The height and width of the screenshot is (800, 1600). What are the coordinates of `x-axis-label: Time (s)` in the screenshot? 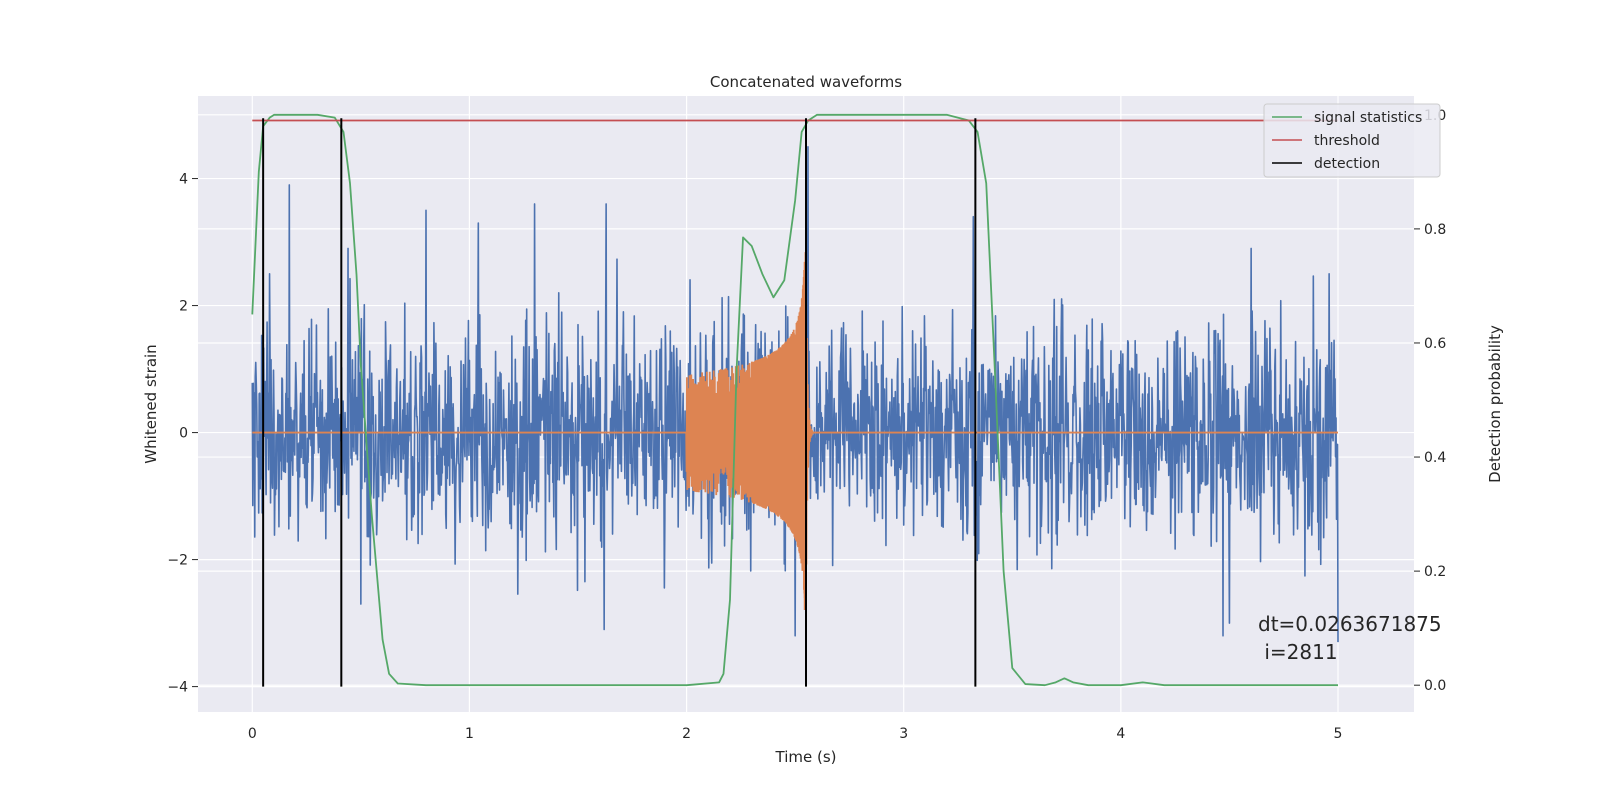 It's located at (806, 757).